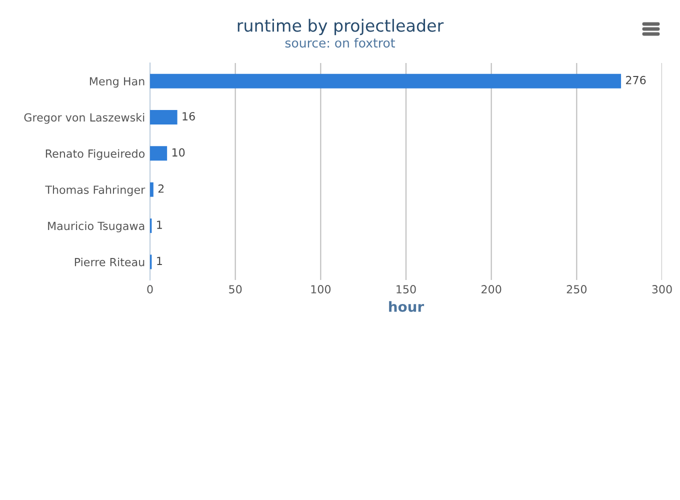 The image size is (680, 500). I want to click on x-tick-label: 300, so click(662, 289).